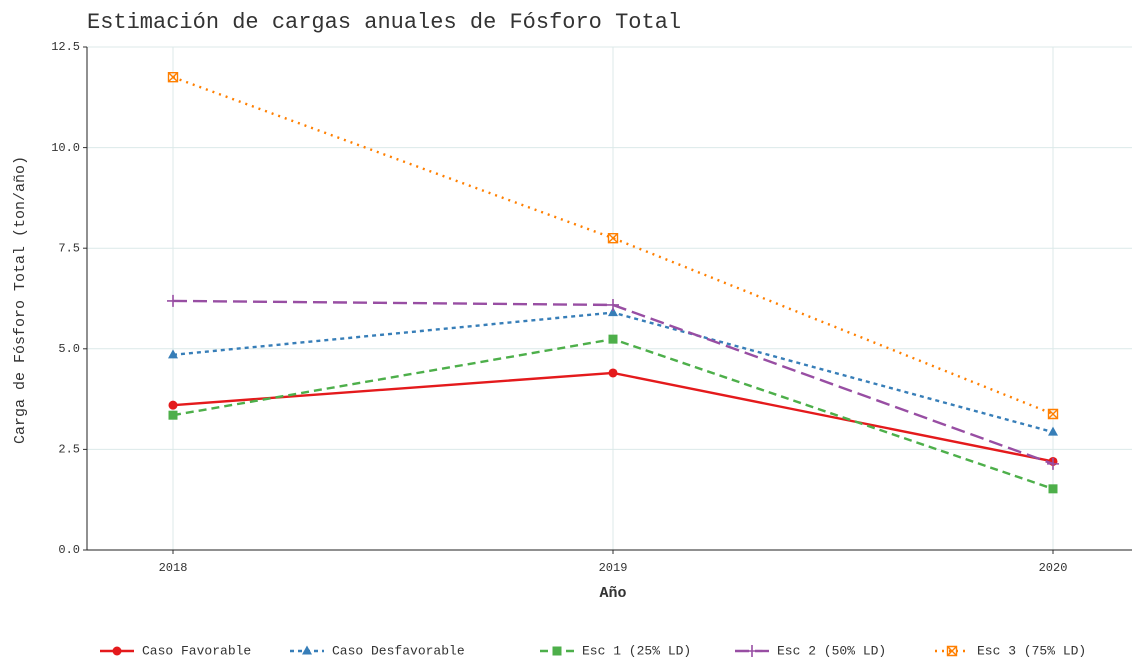 This screenshot has height=660, width=1132. I want to click on x-tick-label: 2018, so click(173, 568).